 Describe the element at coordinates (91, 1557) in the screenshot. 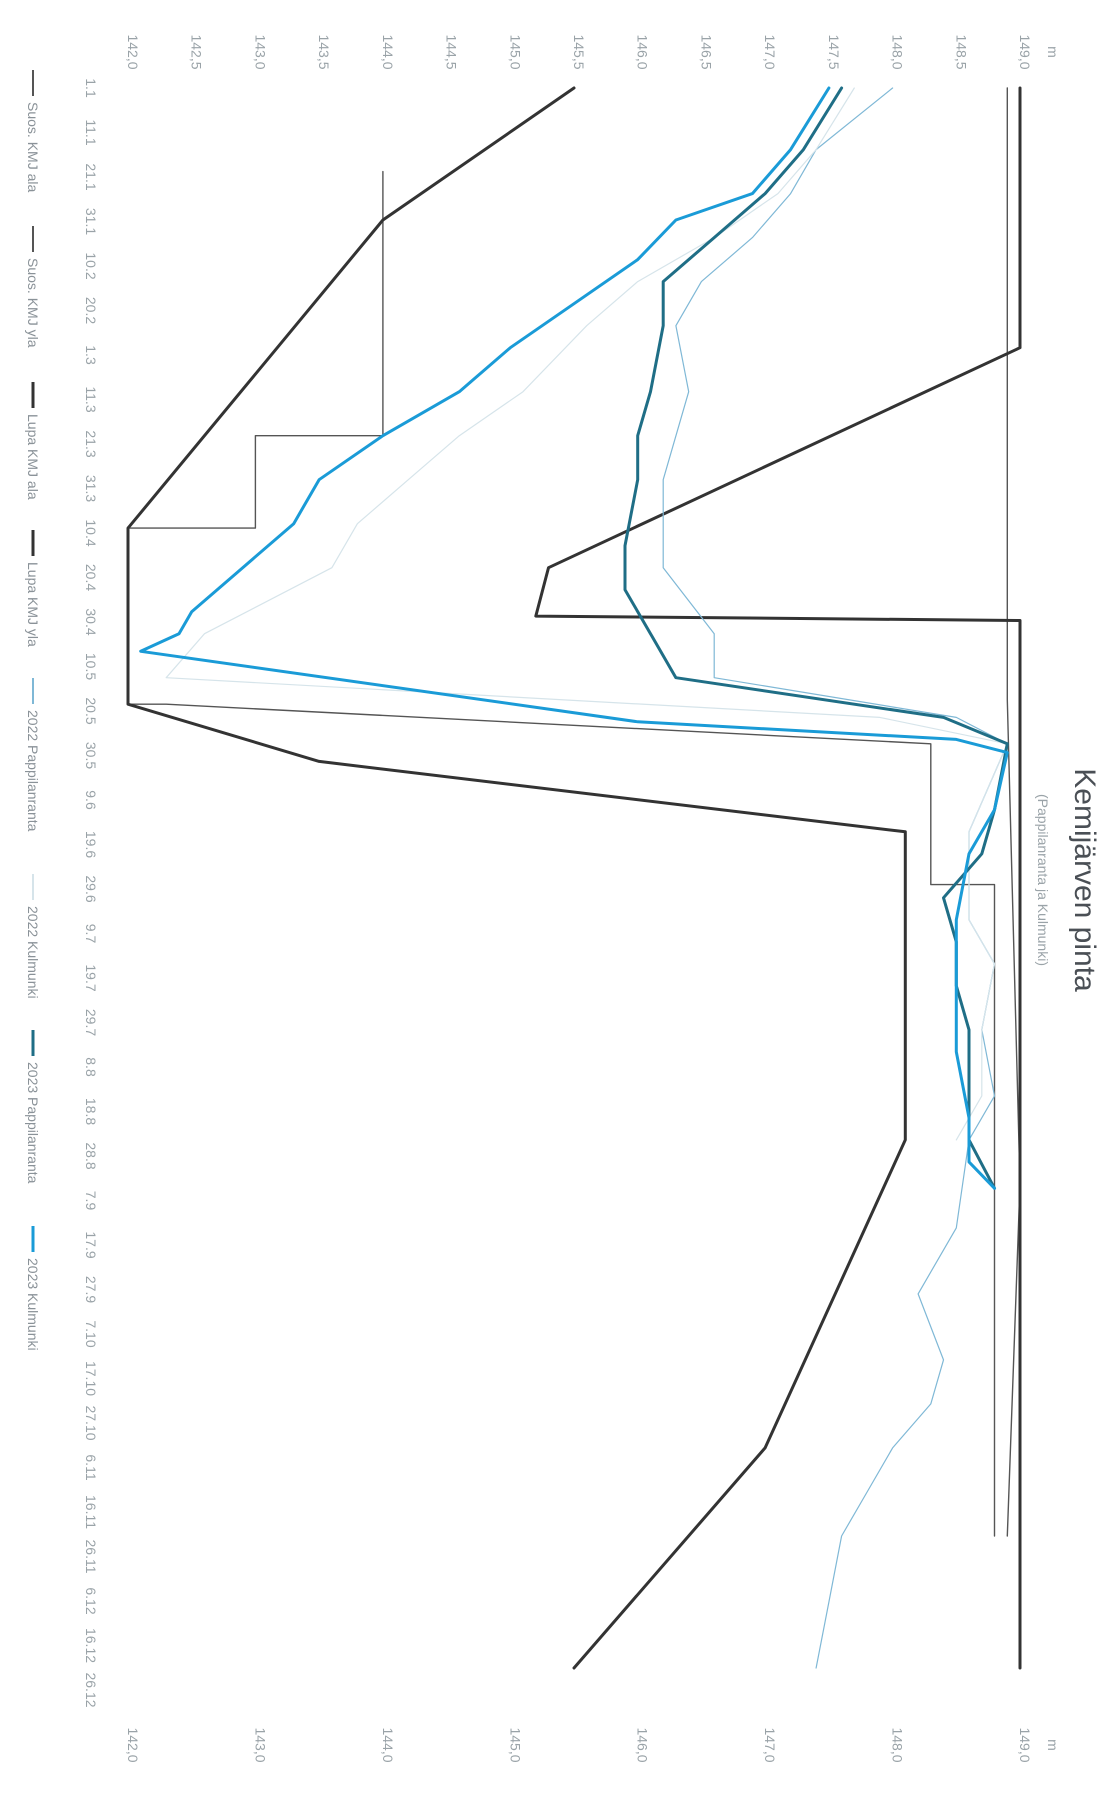

I see `x-tick: 26.11` at that location.